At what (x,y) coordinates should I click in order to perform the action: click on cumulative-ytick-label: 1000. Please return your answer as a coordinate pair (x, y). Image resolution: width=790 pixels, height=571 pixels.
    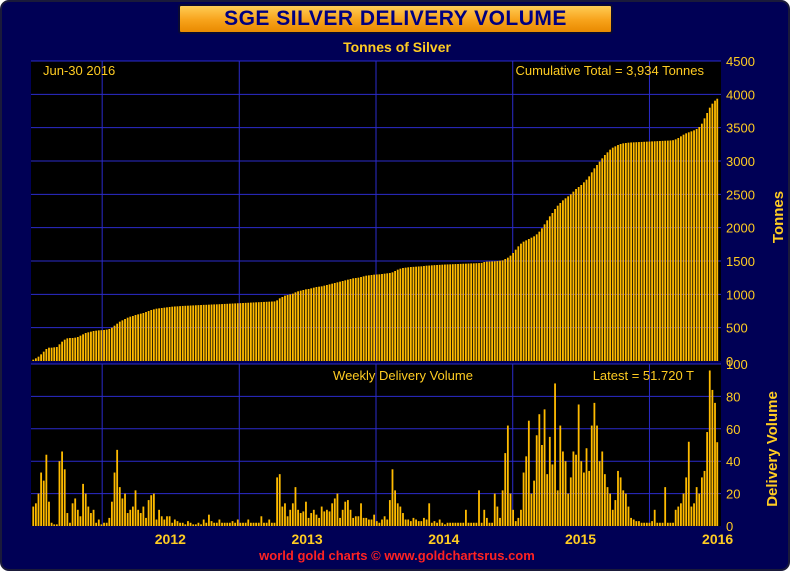
    Looking at the image, I should click on (740, 294).